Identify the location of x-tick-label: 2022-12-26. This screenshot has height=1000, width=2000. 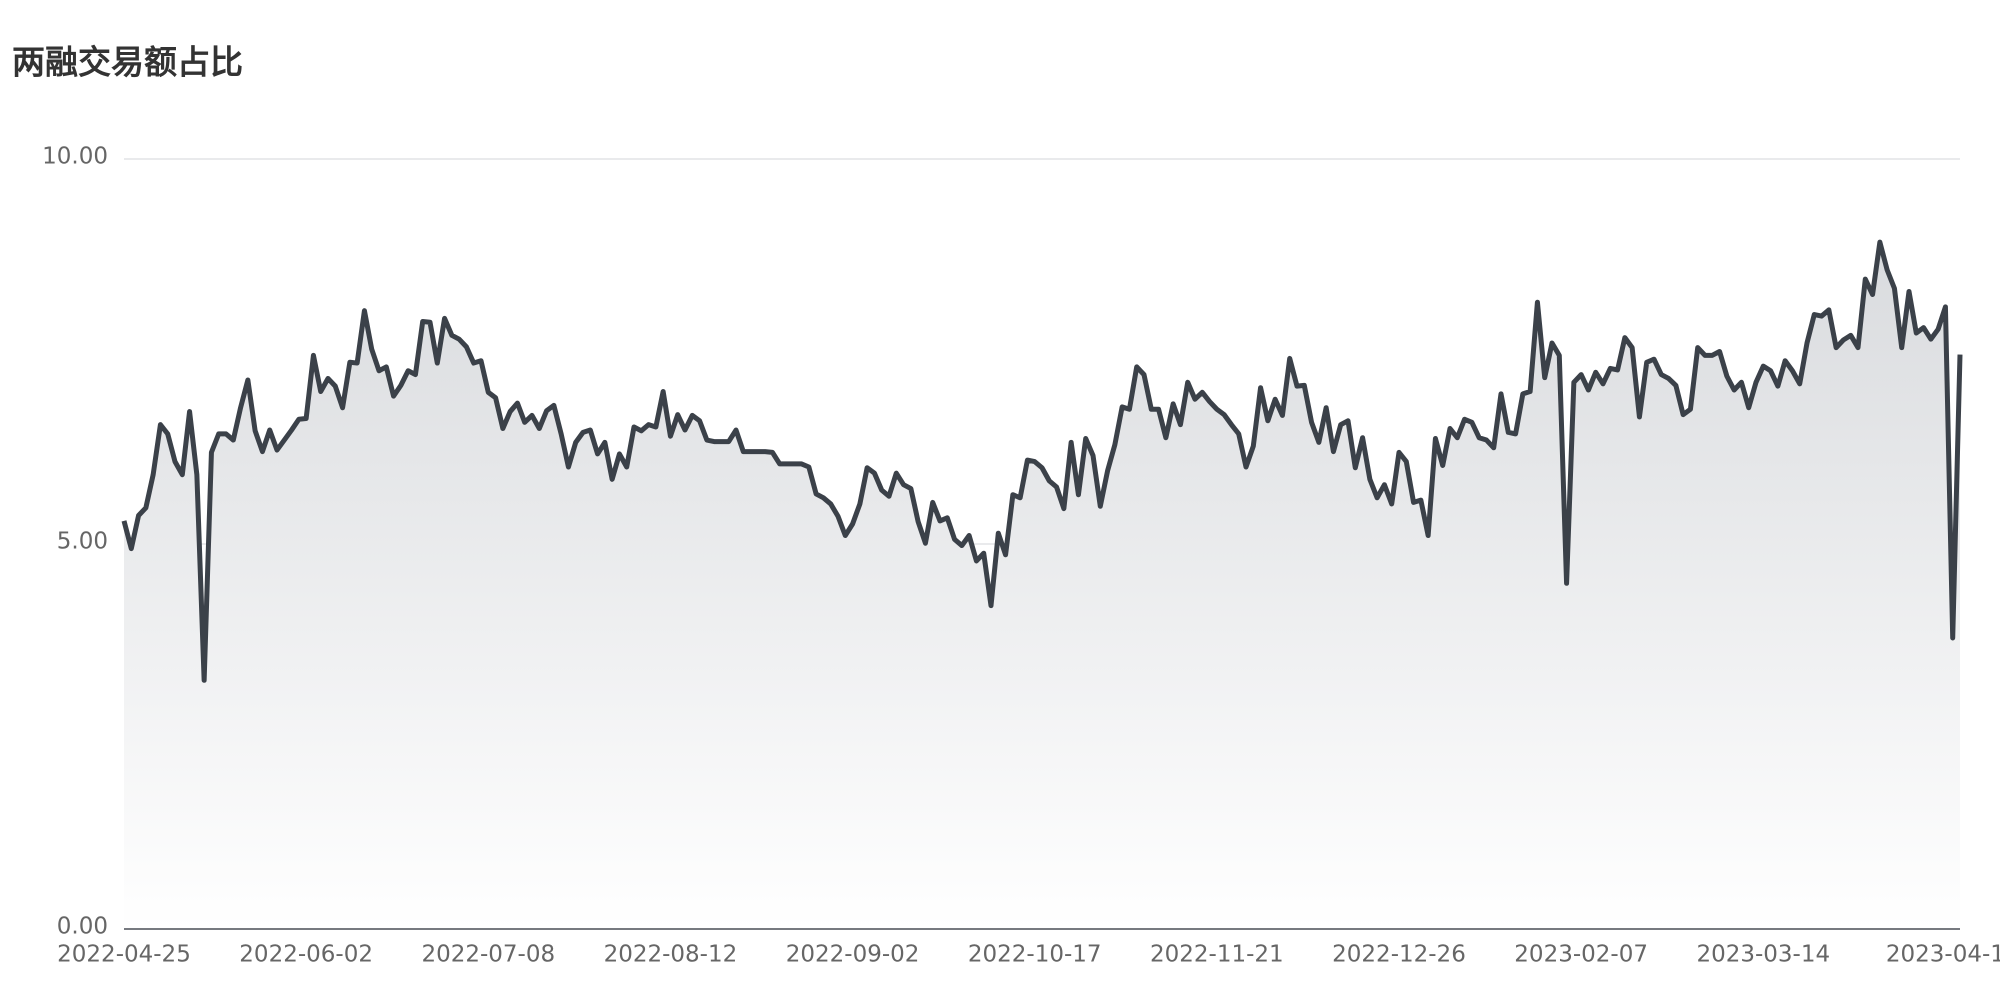
(1399, 955).